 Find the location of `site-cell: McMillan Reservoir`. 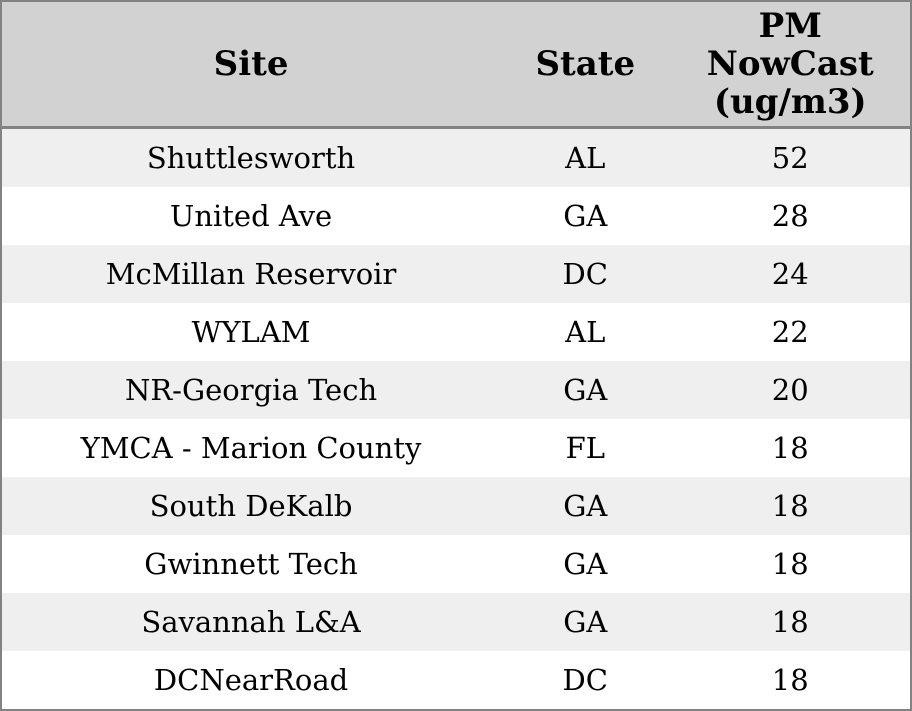

site-cell: McMillan Reservoir is located at coordinates (251, 274).